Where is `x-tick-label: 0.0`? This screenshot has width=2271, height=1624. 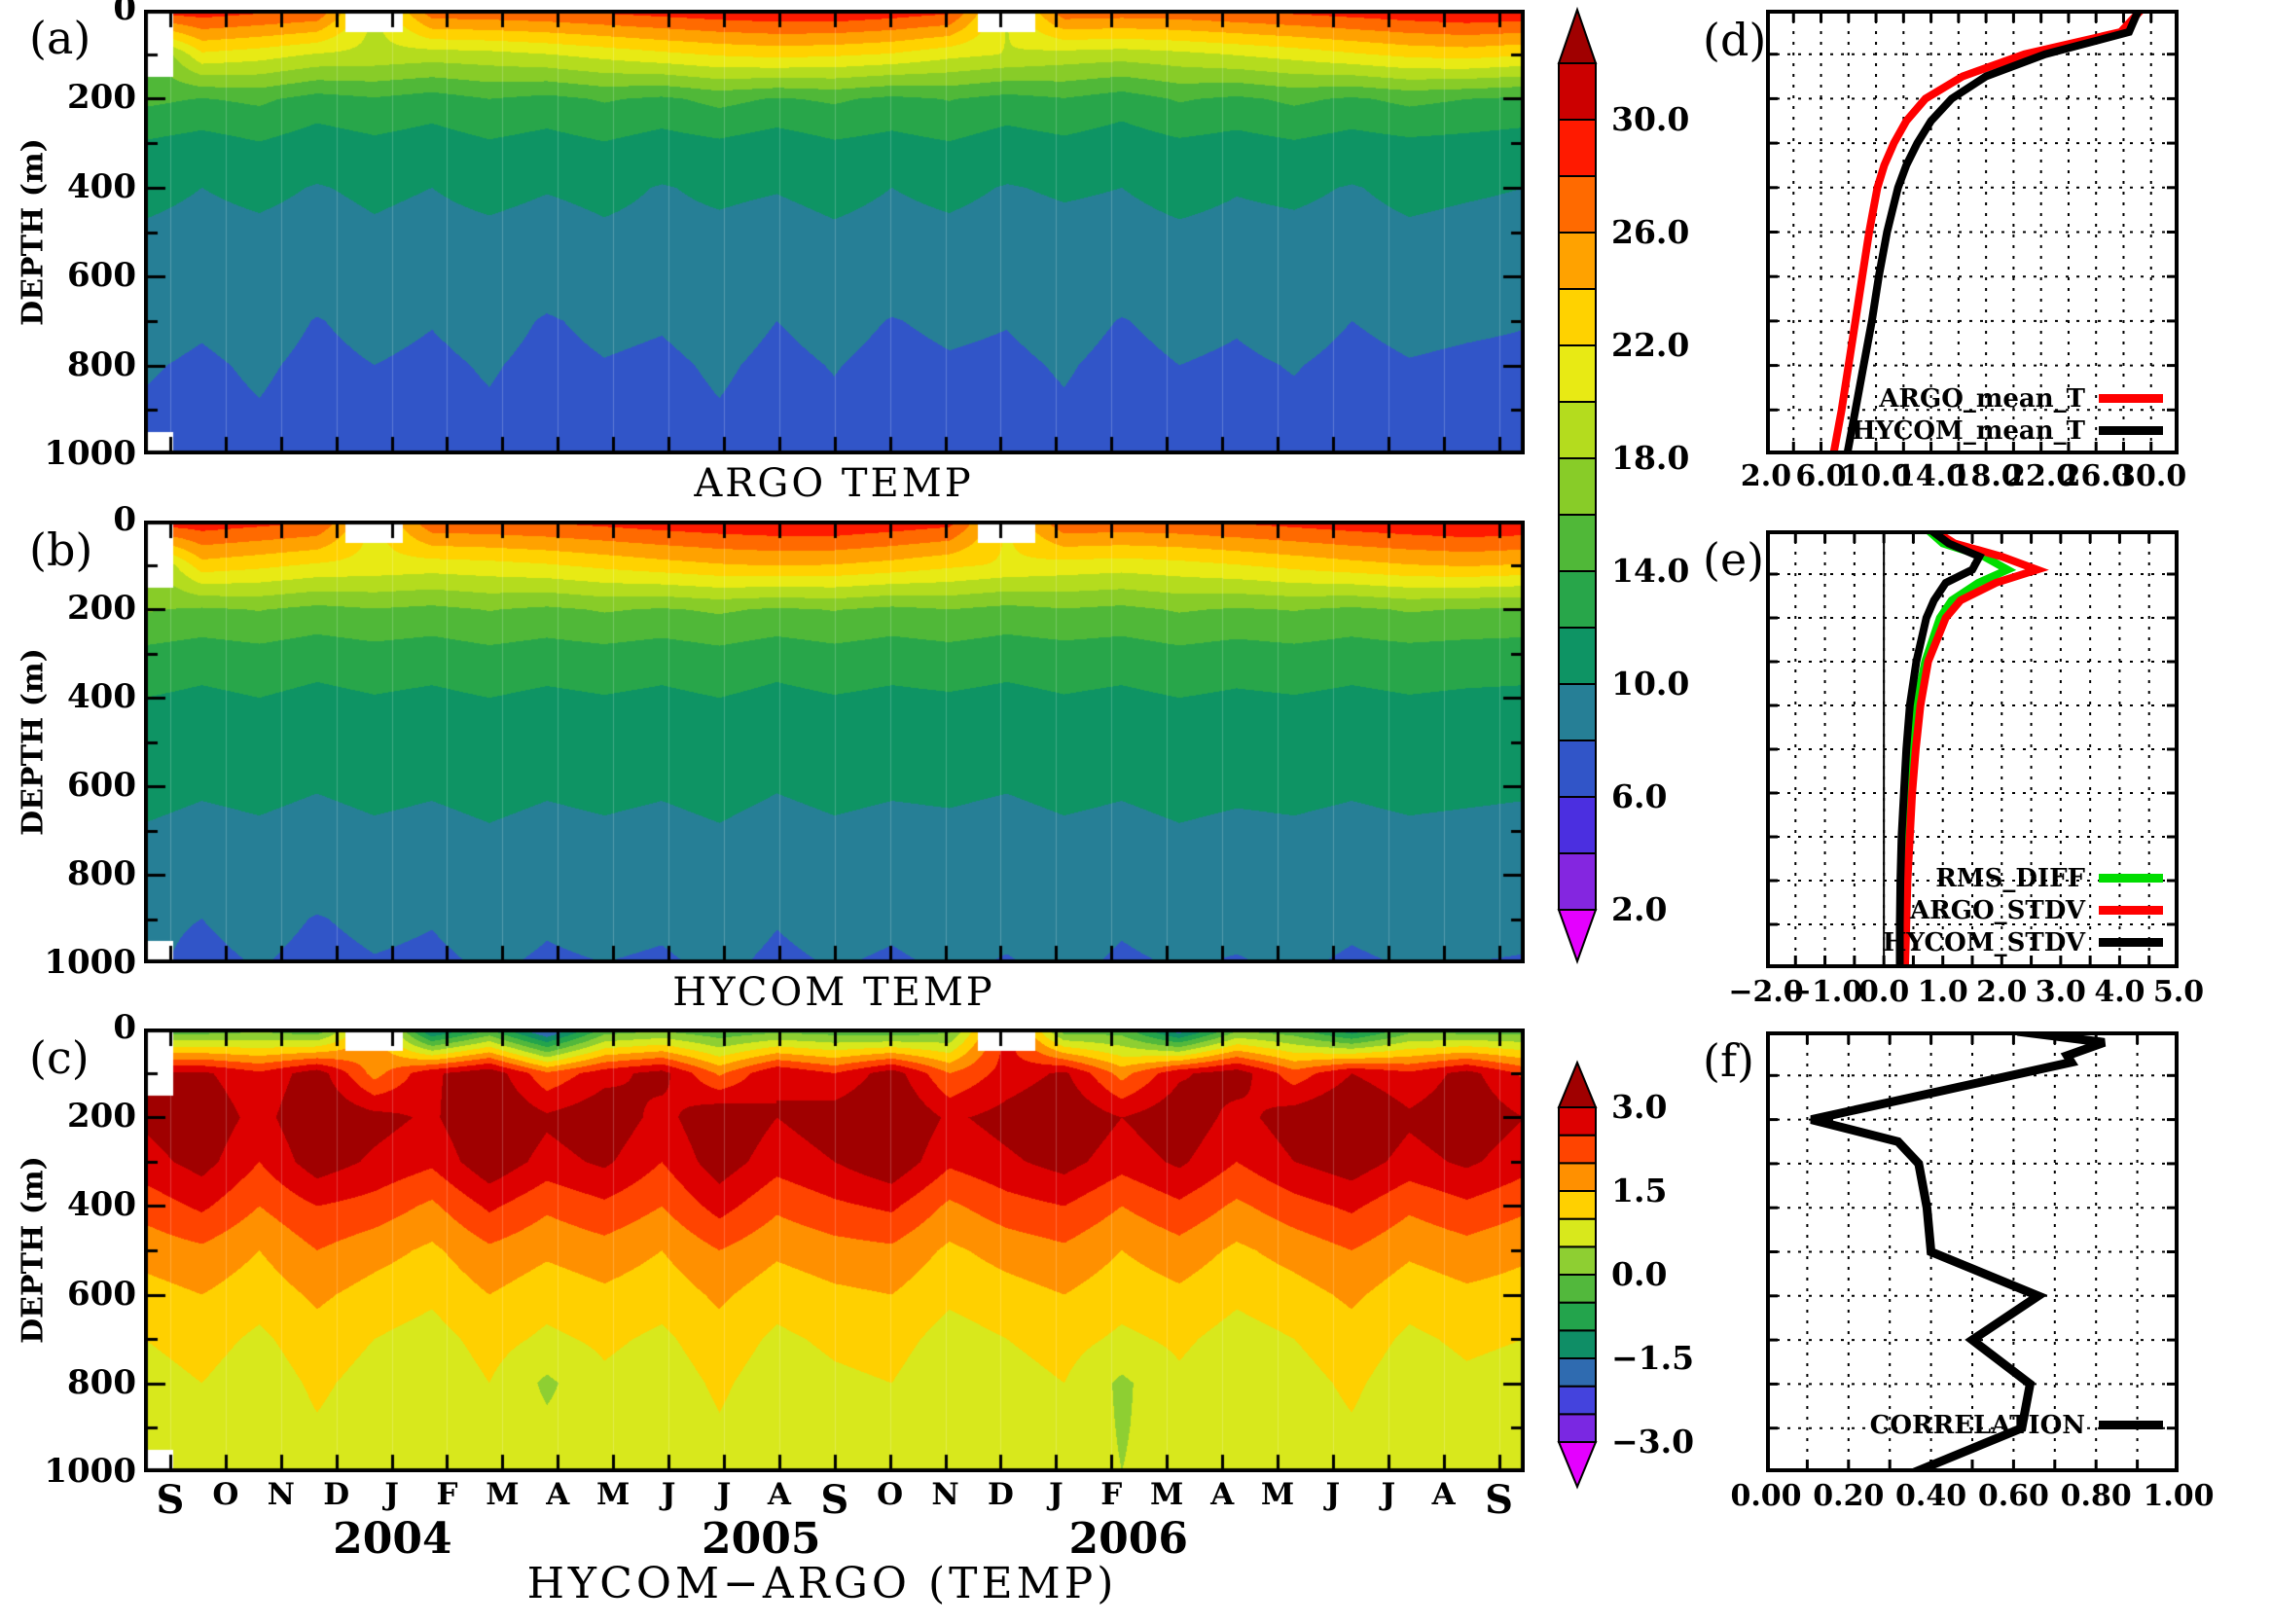
x-tick-label: 0.0 is located at coordinates (1884, 992).